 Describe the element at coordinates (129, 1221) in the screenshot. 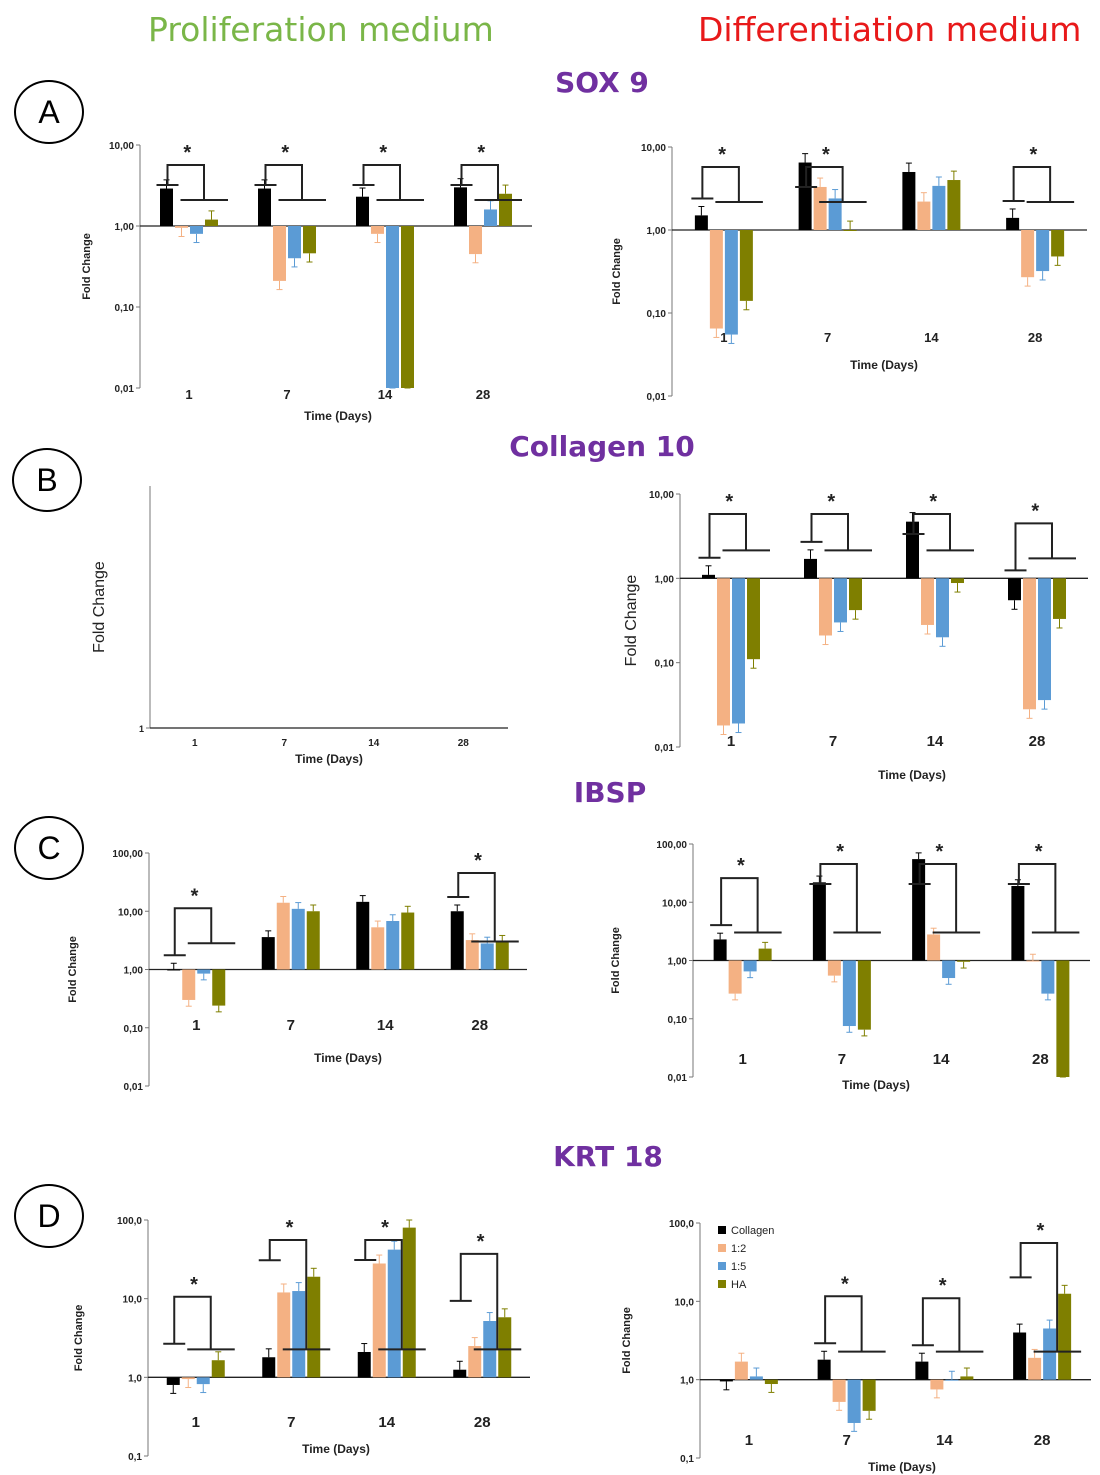

I see `y-tick-label: 100,0` at that location.